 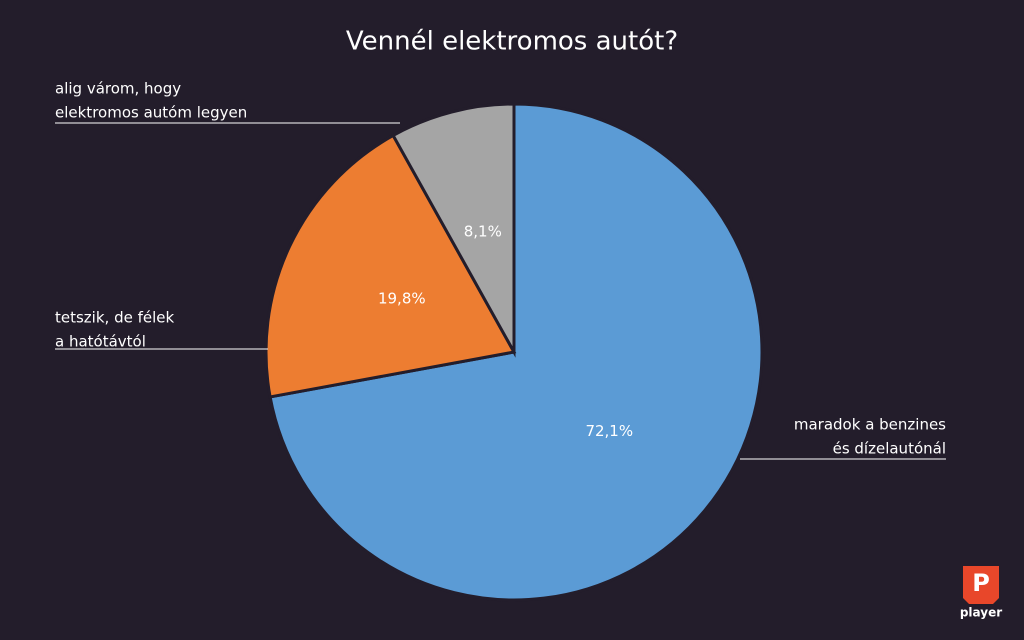 I want to click on category-label: a hatótávtól, so click(x=100, y=342).